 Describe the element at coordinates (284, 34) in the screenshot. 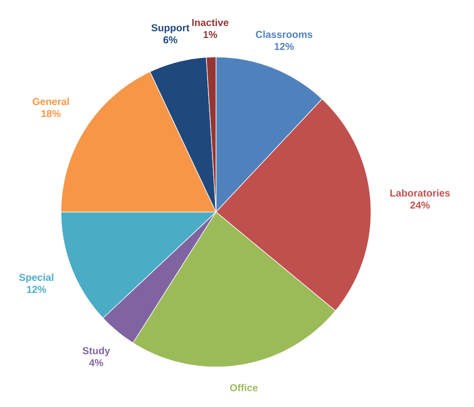

I see `slice-label: Classrooms` at that location.